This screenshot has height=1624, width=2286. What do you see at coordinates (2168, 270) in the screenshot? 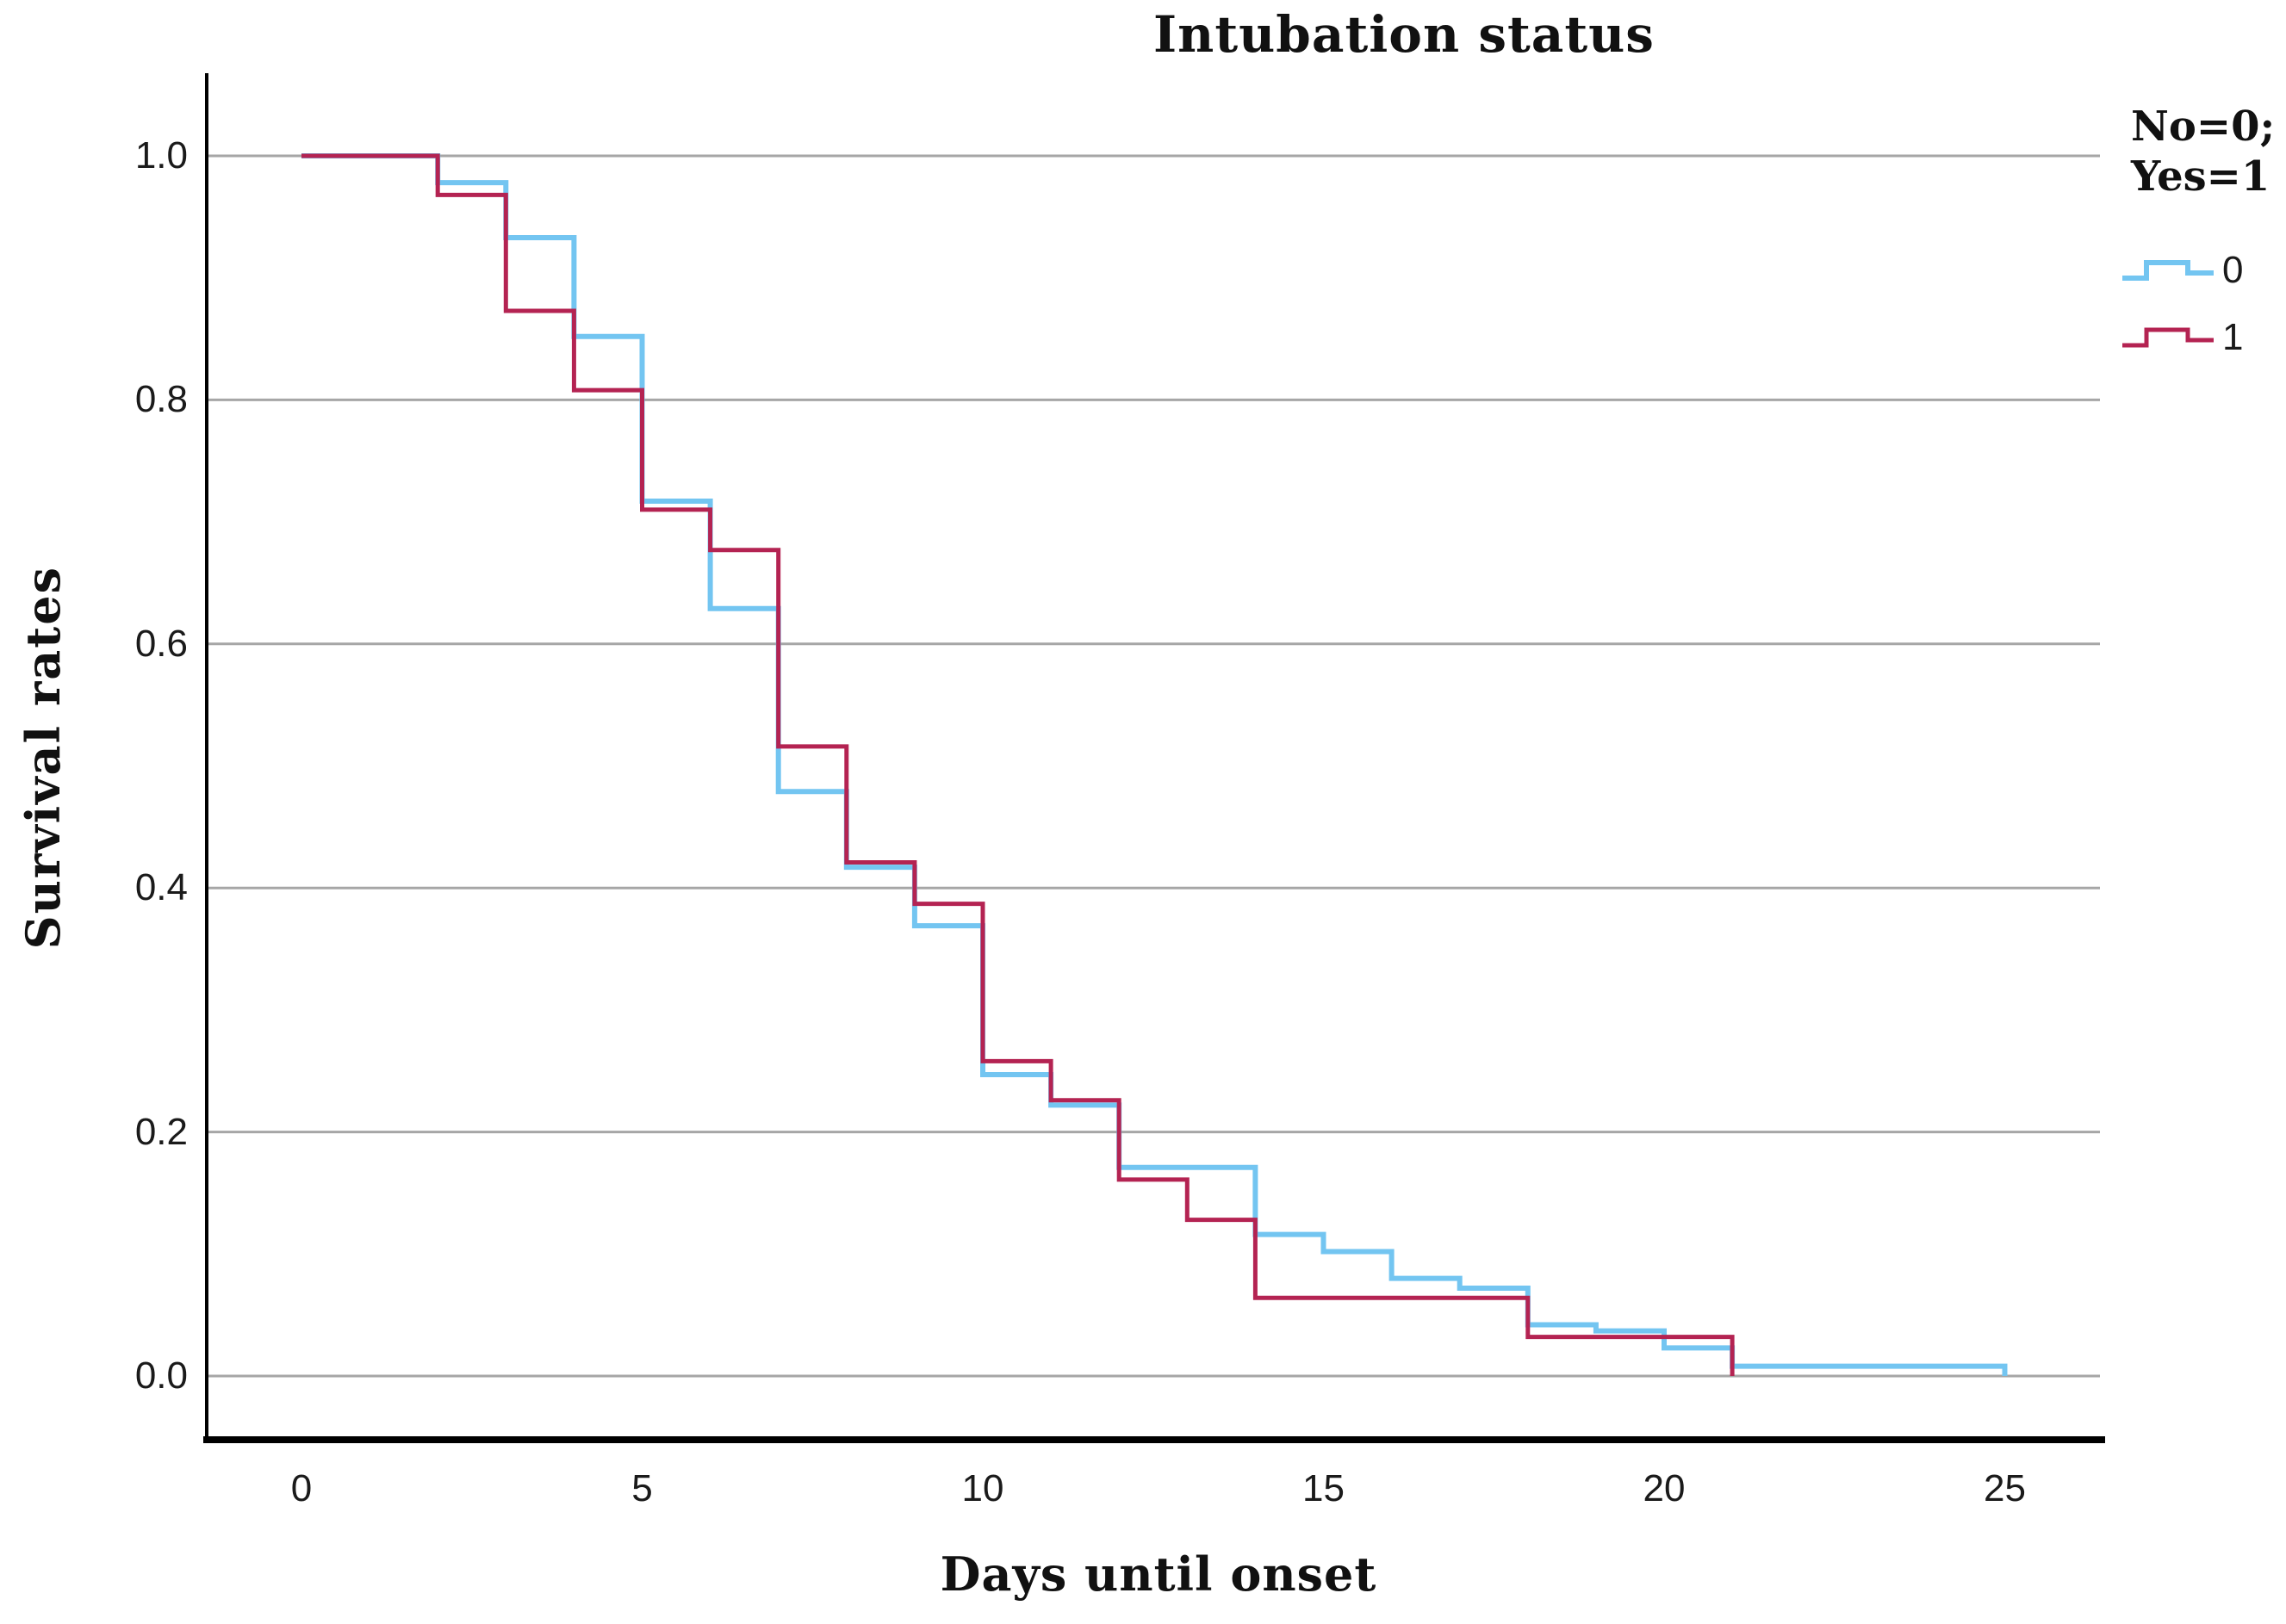
I see `legend-swatch-0-icon` at bounding box center [2168, 270].